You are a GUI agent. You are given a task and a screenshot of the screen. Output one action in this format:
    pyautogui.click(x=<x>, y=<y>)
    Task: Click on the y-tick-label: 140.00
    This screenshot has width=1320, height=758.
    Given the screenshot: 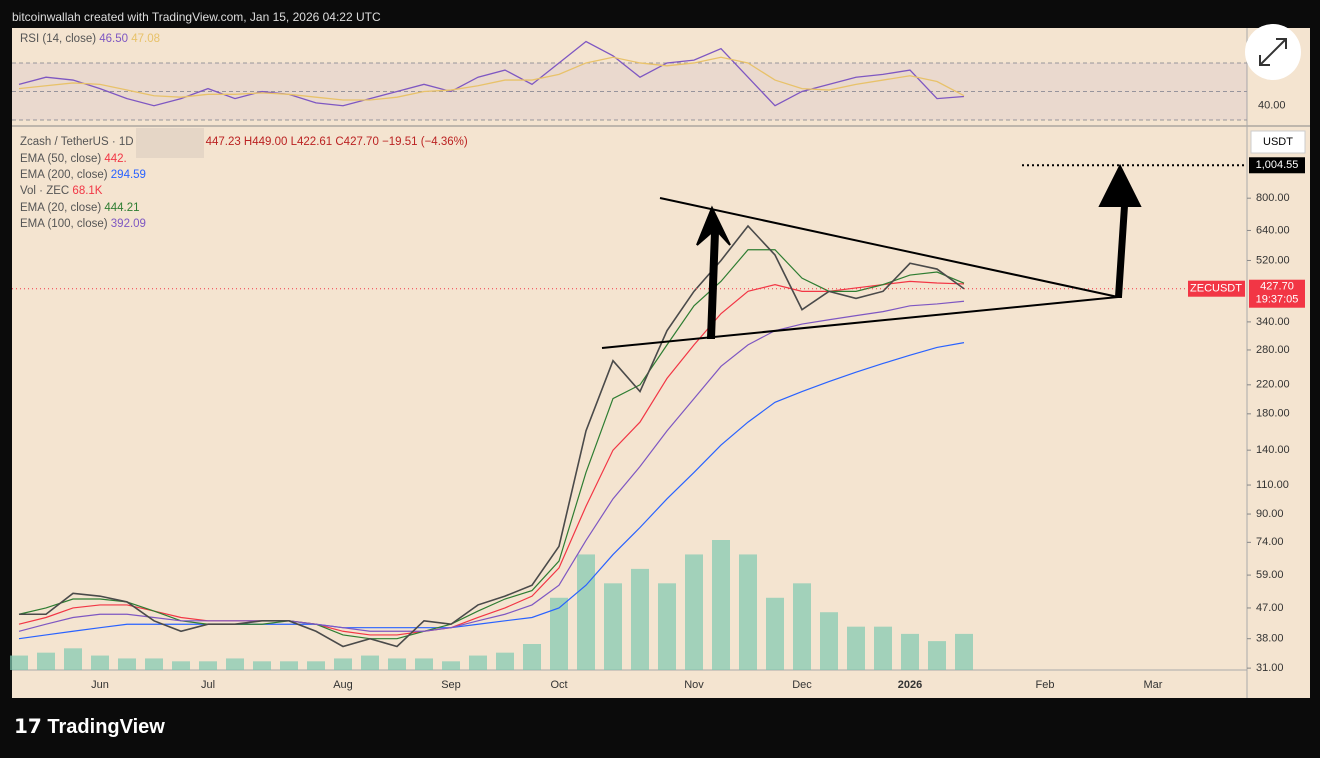 What is the action you would take?
    pyautogui.click(x=1273, y=450)
    